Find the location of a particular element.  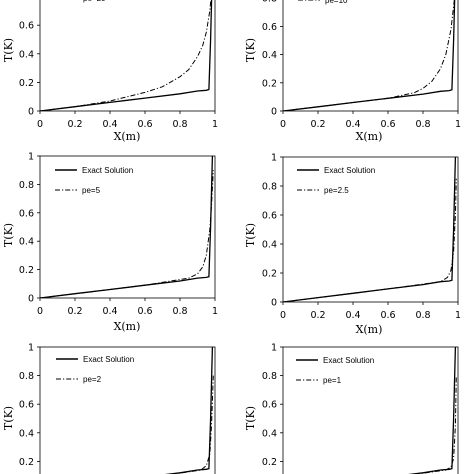

legend-label: pe=1 is located at coordinates (332, 380).